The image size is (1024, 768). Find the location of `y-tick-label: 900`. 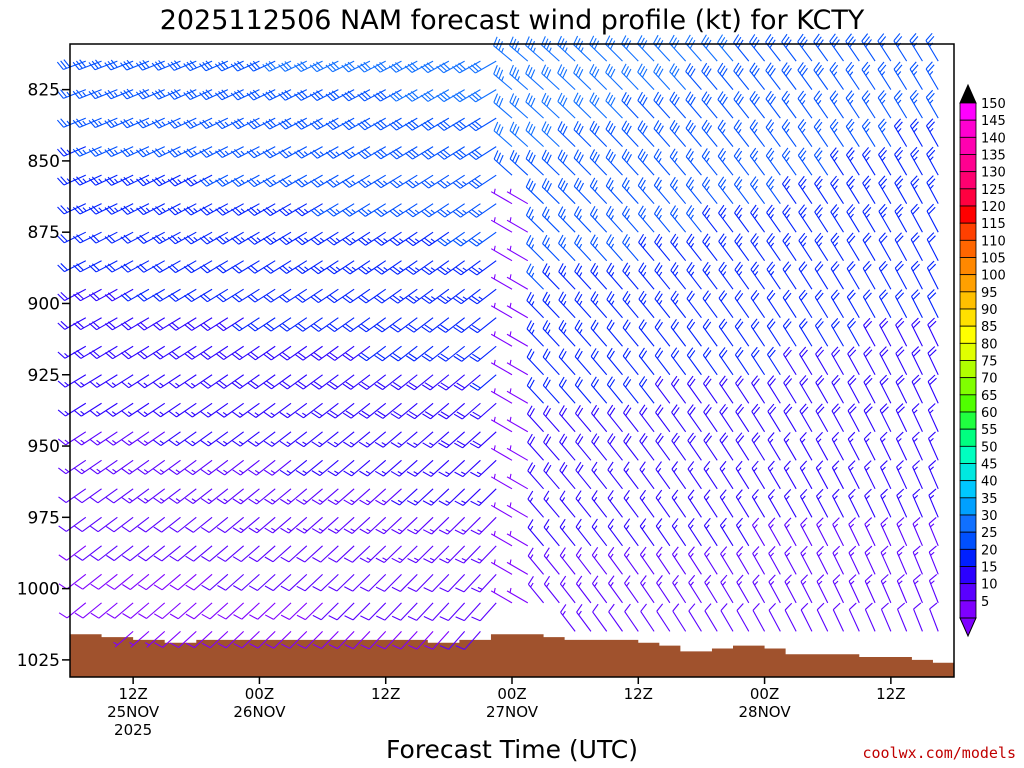

y-tick-label: 900 is located at coordinates (44, 304).